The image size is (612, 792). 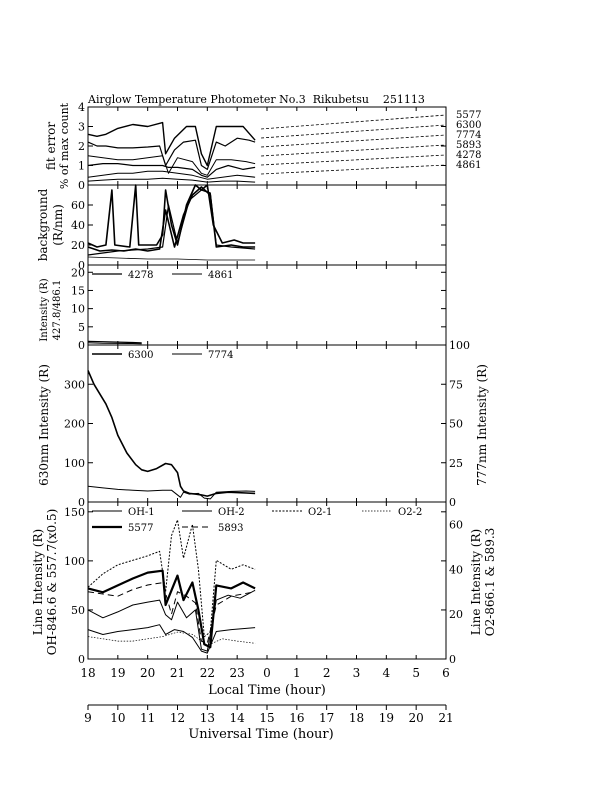 I want to click on y2-tick-label: 20, so click(x=456, y=614).